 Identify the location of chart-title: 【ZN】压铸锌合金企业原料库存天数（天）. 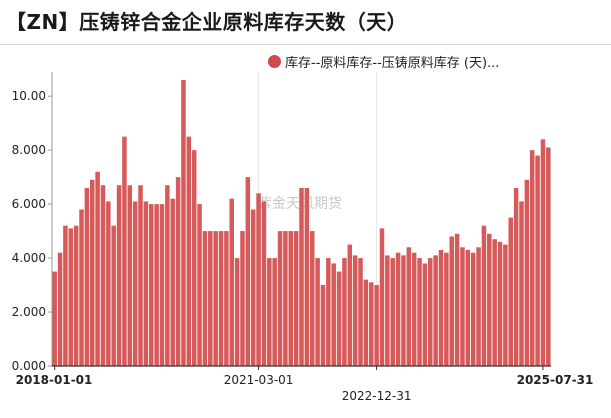
(207, 22).